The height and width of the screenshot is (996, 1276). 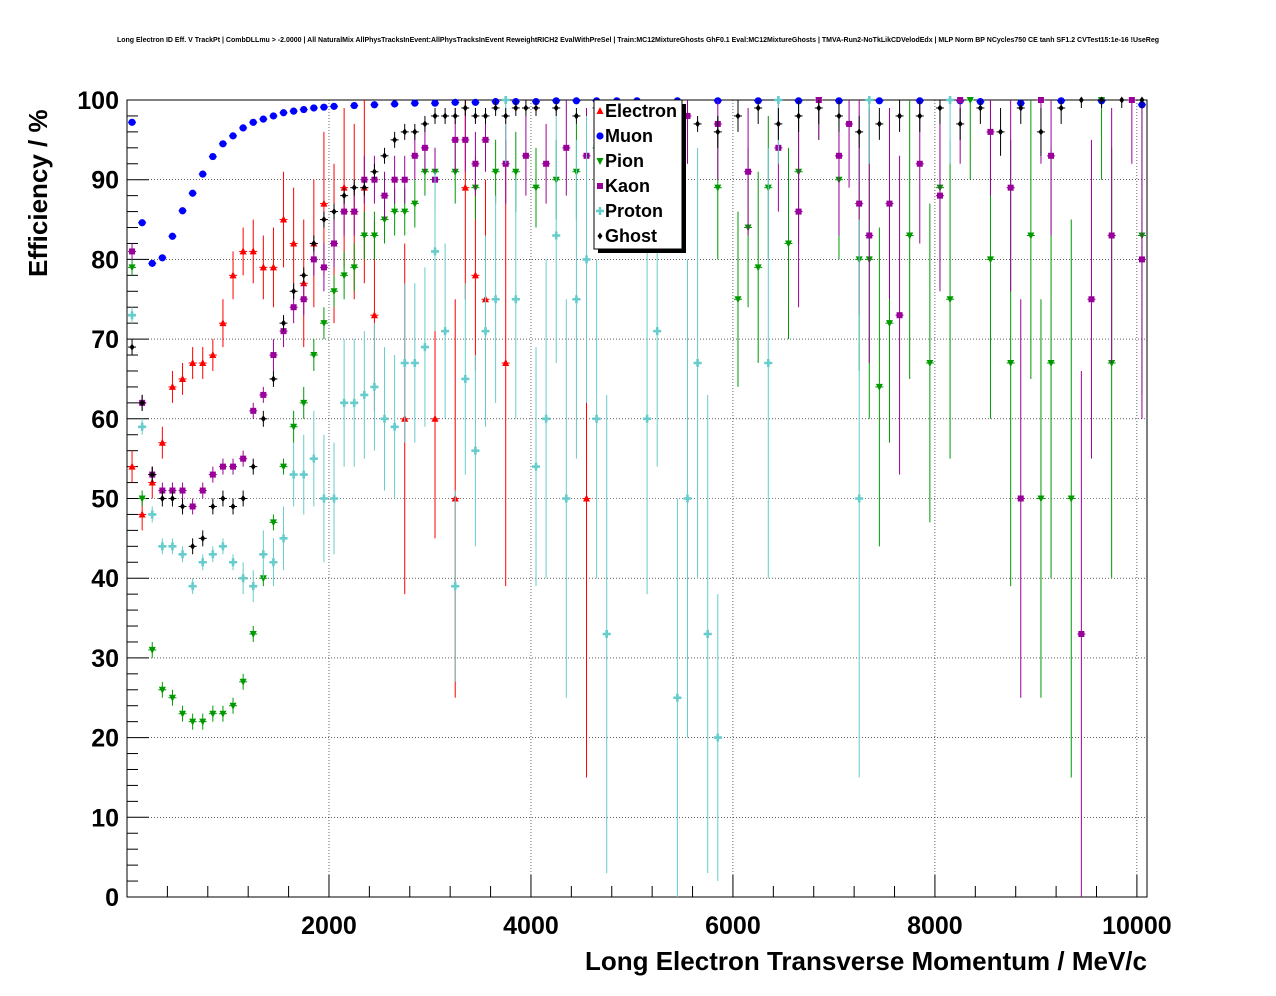 What do you see at coordinates (638, 174) in the screenshot?
I see `legend-box` at bounding box center [638, 174].